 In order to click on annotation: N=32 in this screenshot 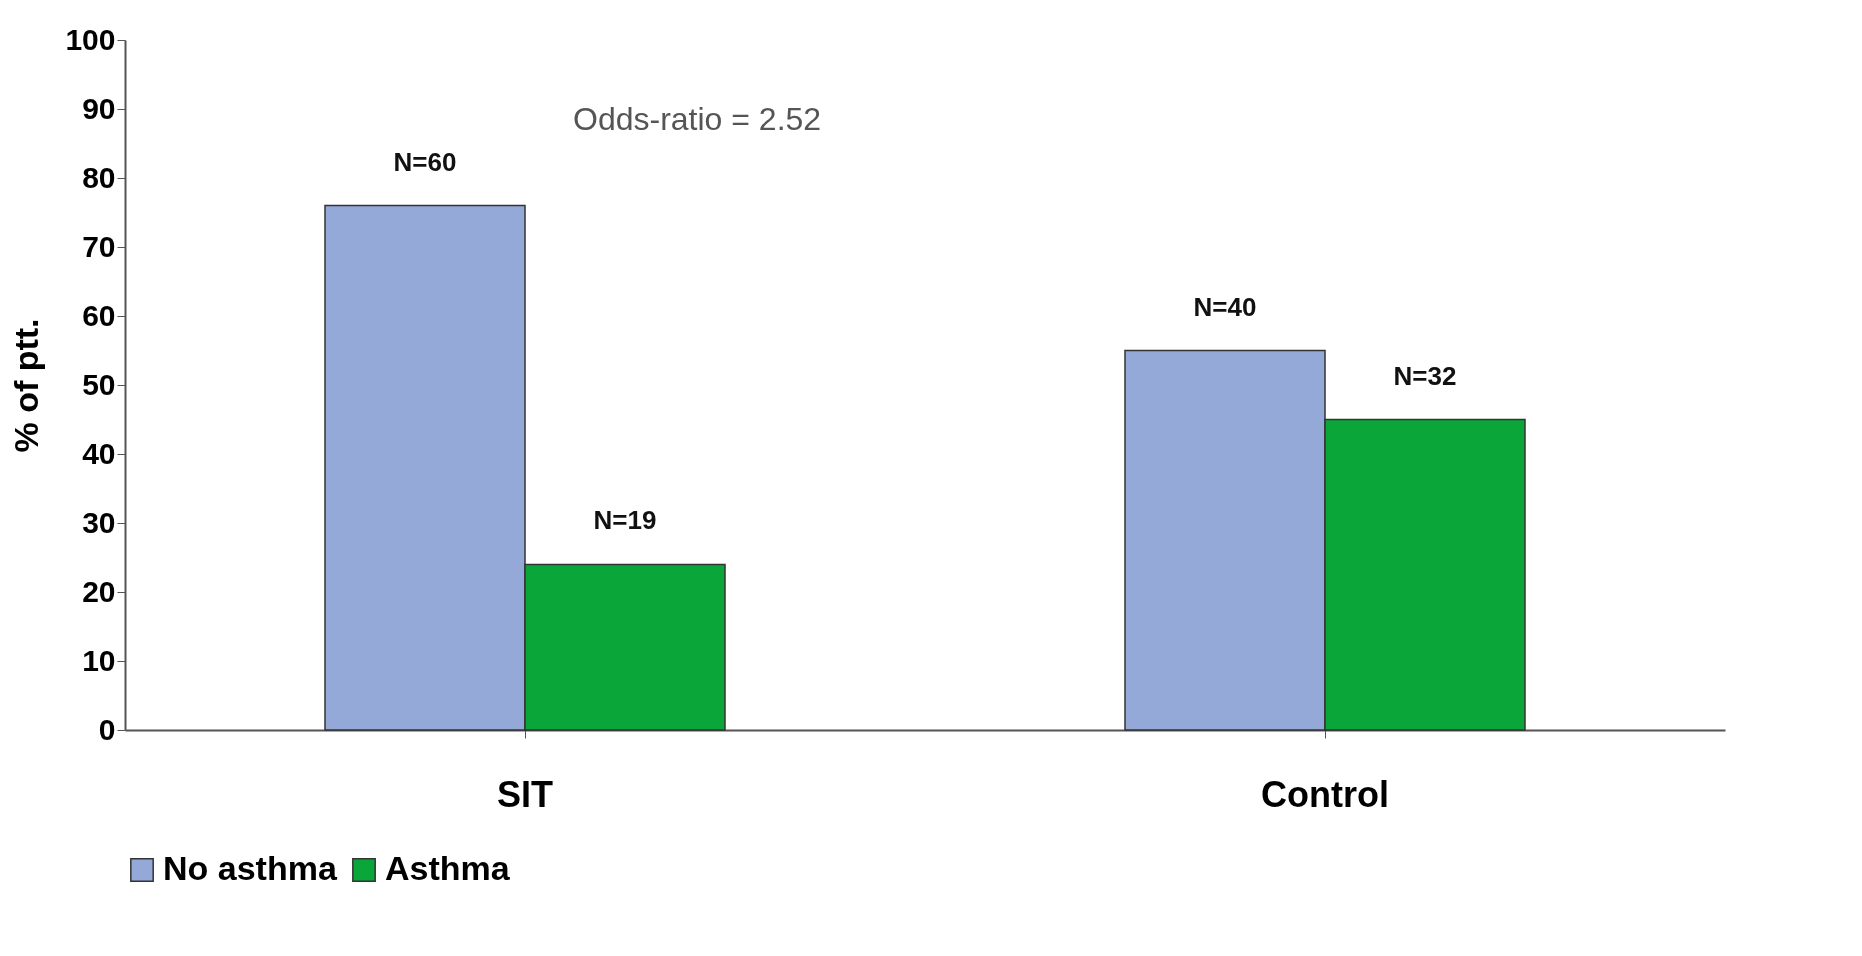, I will do `click(1425, 375)`.